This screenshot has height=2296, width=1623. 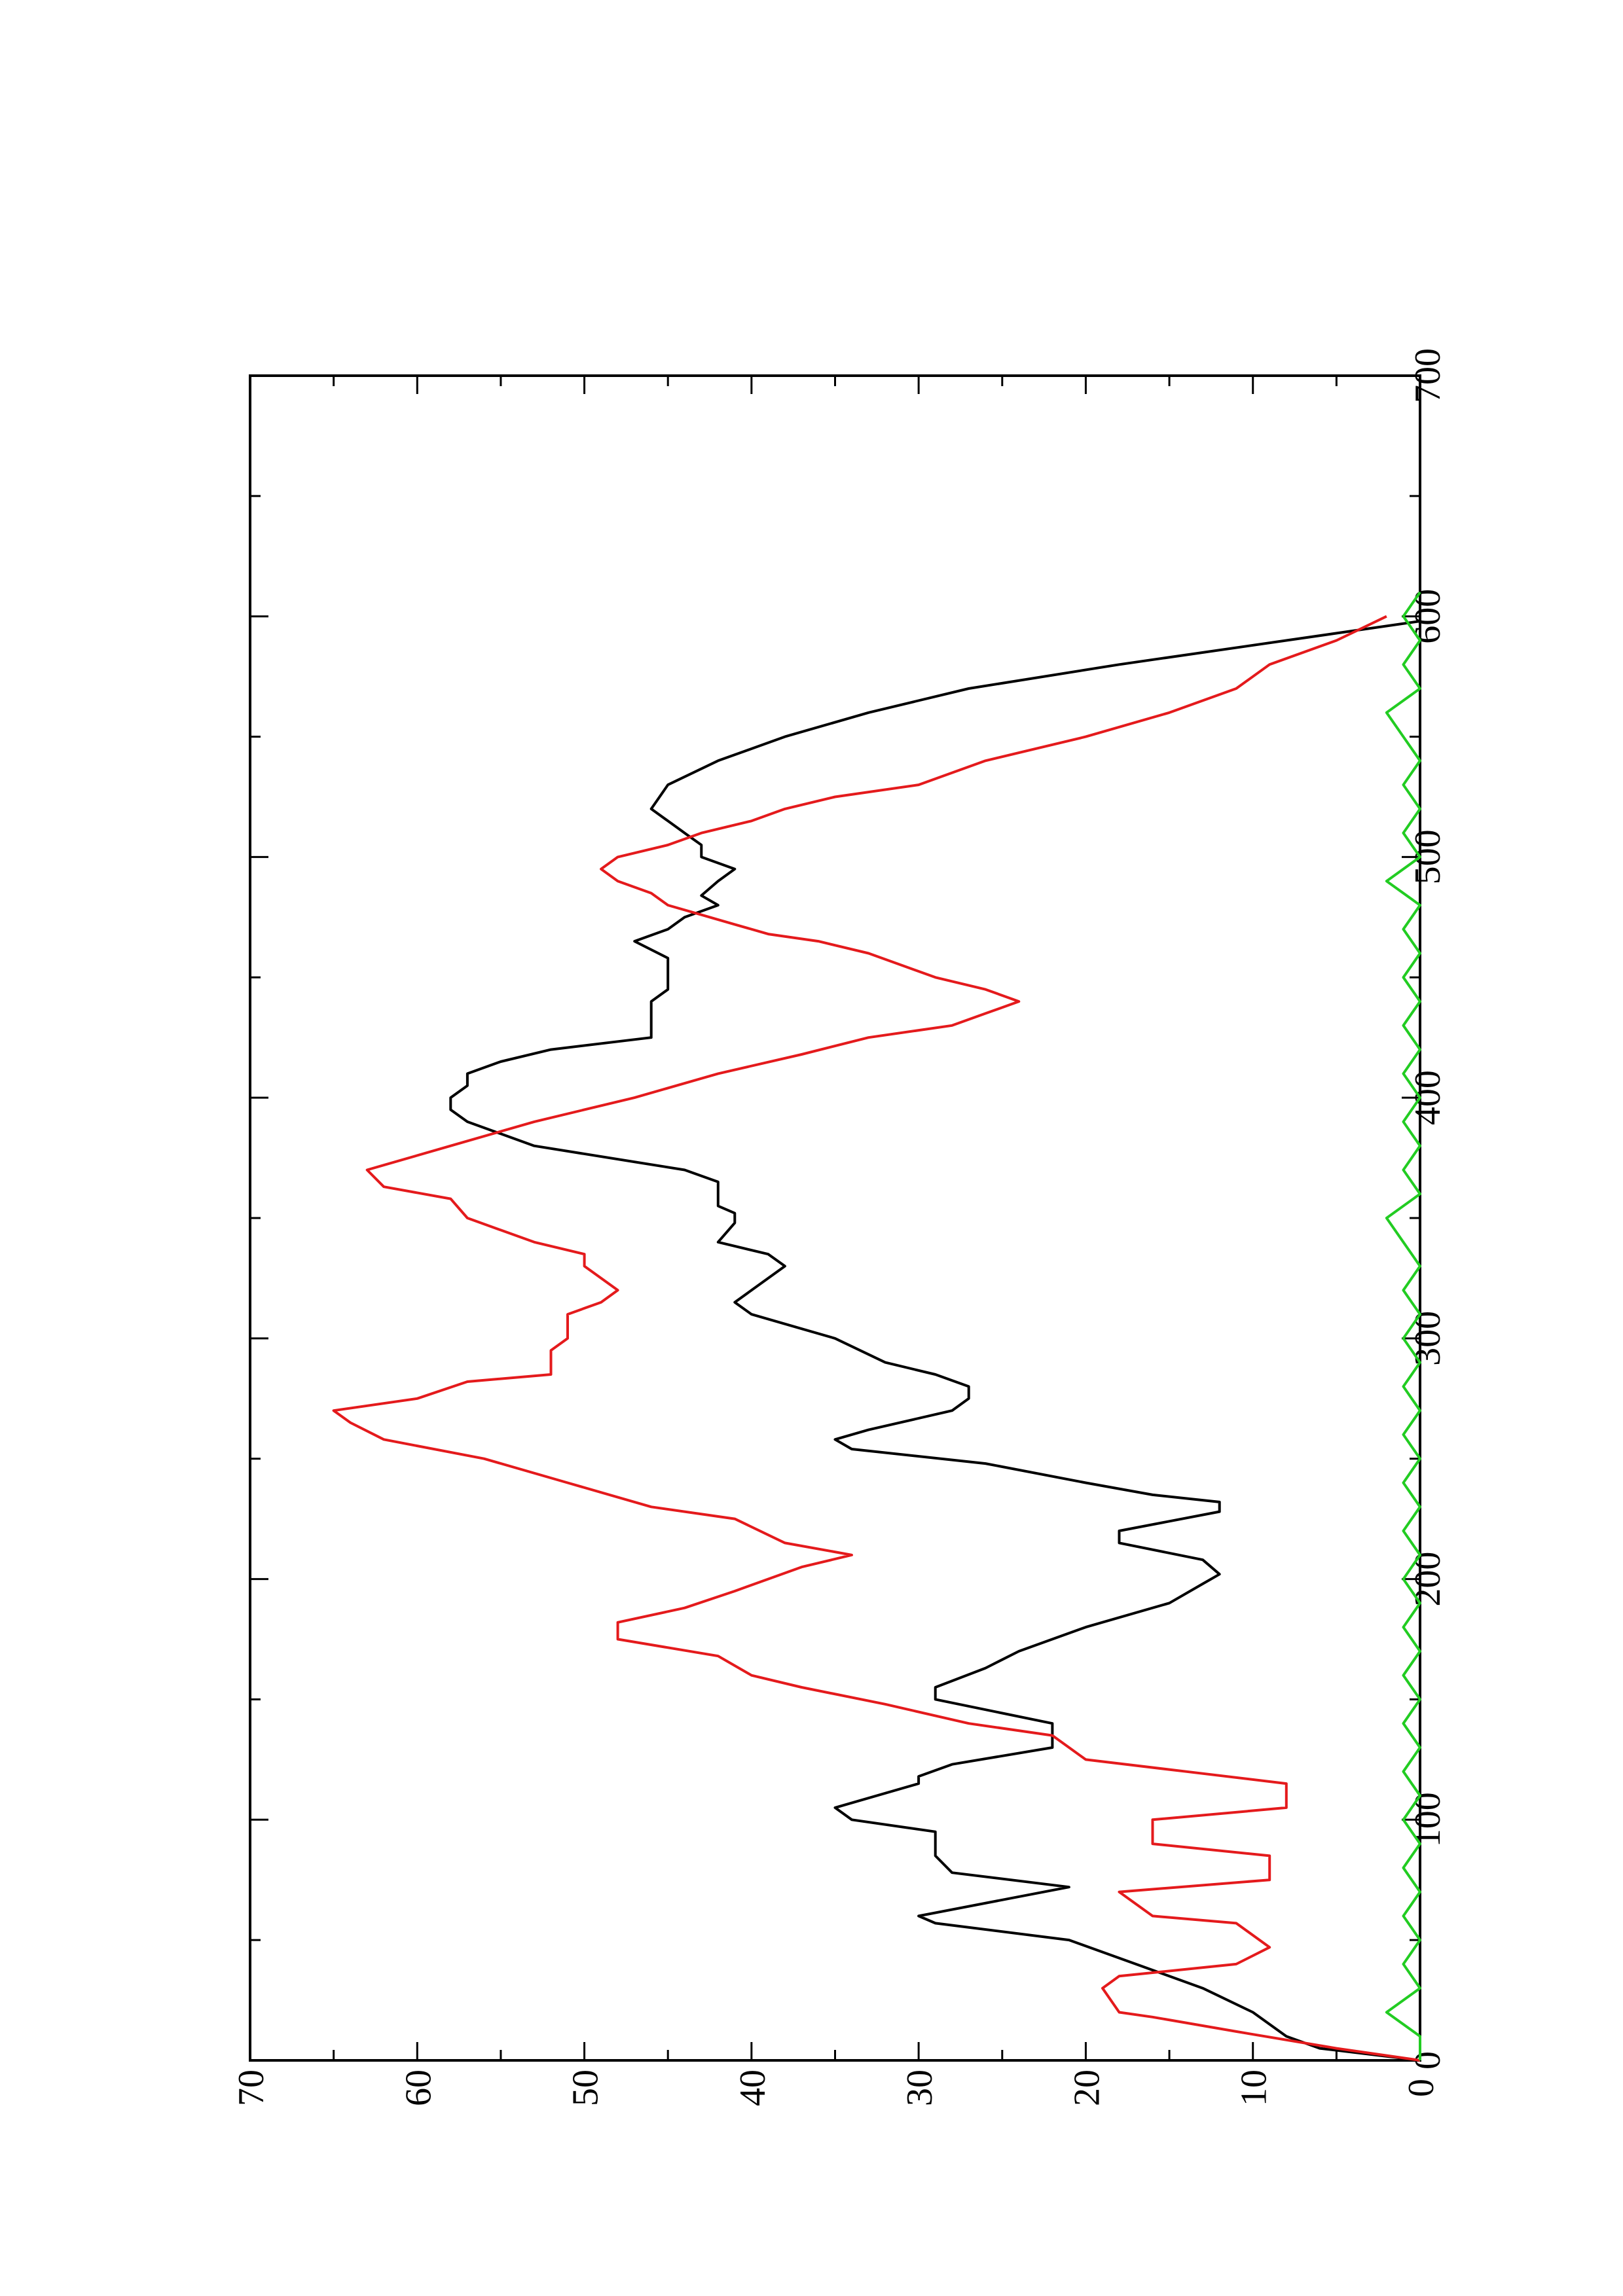 I want to click on x-tick-label: 600, so click(x=1428, y=616).